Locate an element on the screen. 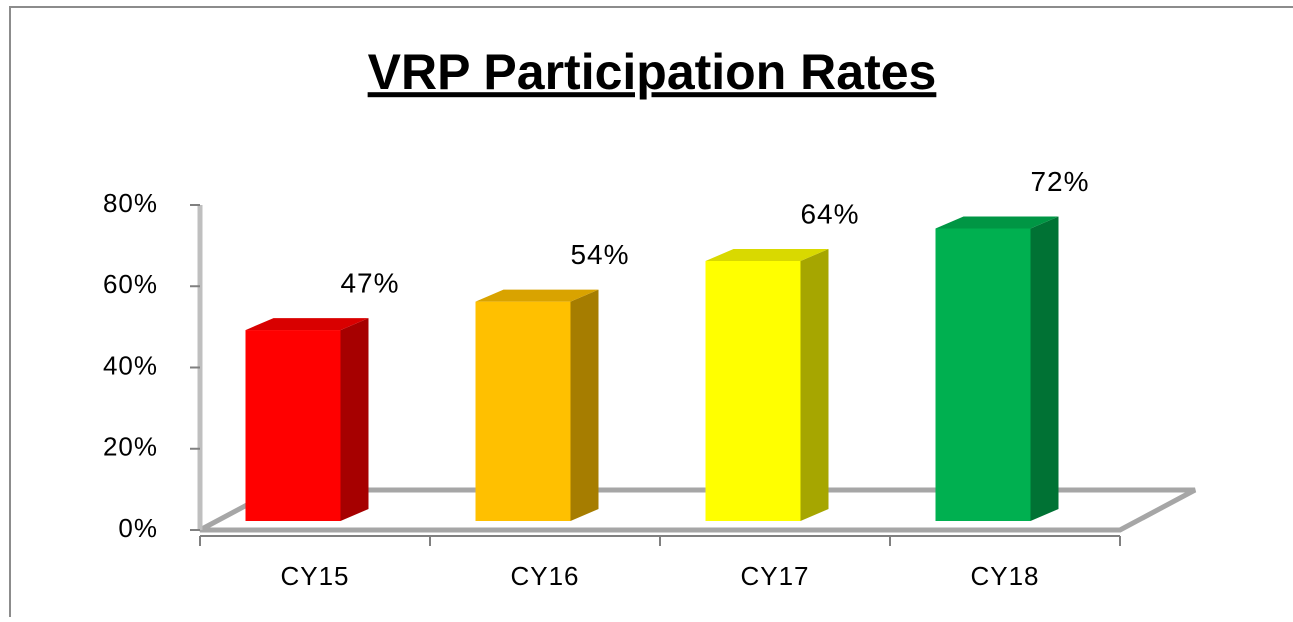  value-label: 47% is located at coordinates (369, 282).